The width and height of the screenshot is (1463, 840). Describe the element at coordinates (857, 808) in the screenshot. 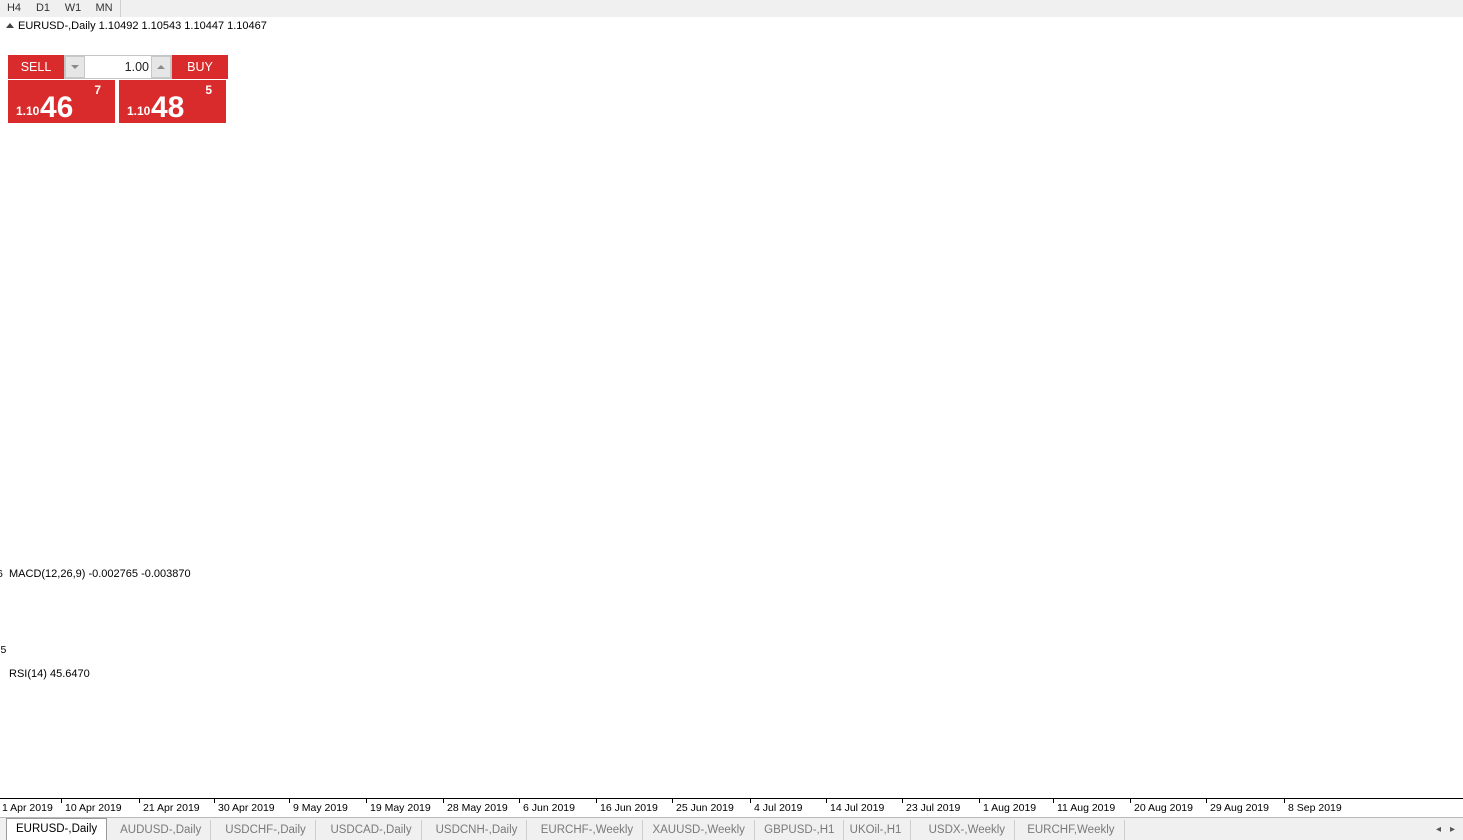

I see `date-tick-label: 14 Jul 2019` at that location.